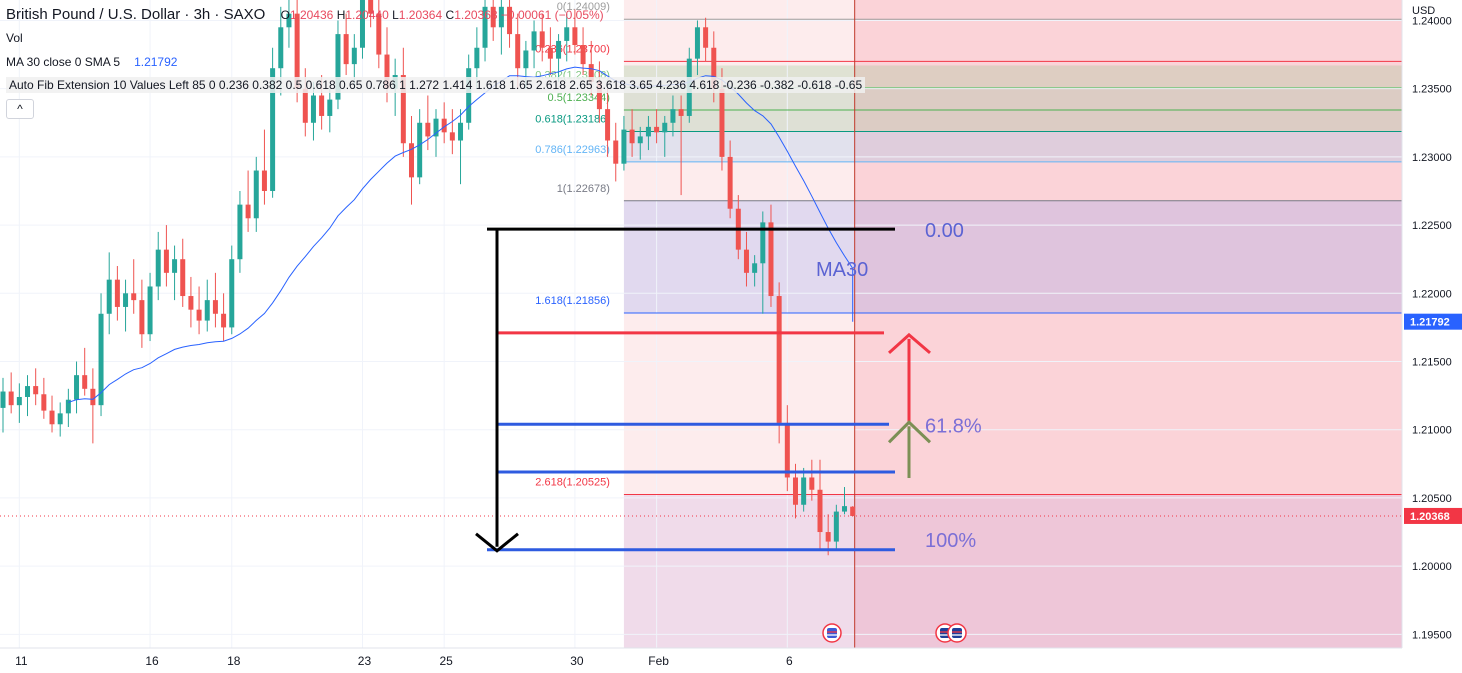 Image resolution: width=1462 pixels, height=673 pixels. What do you see at coordinates (395, 15) in the screenshot?
I see `low-label: L` at bounding box center [395, 15].